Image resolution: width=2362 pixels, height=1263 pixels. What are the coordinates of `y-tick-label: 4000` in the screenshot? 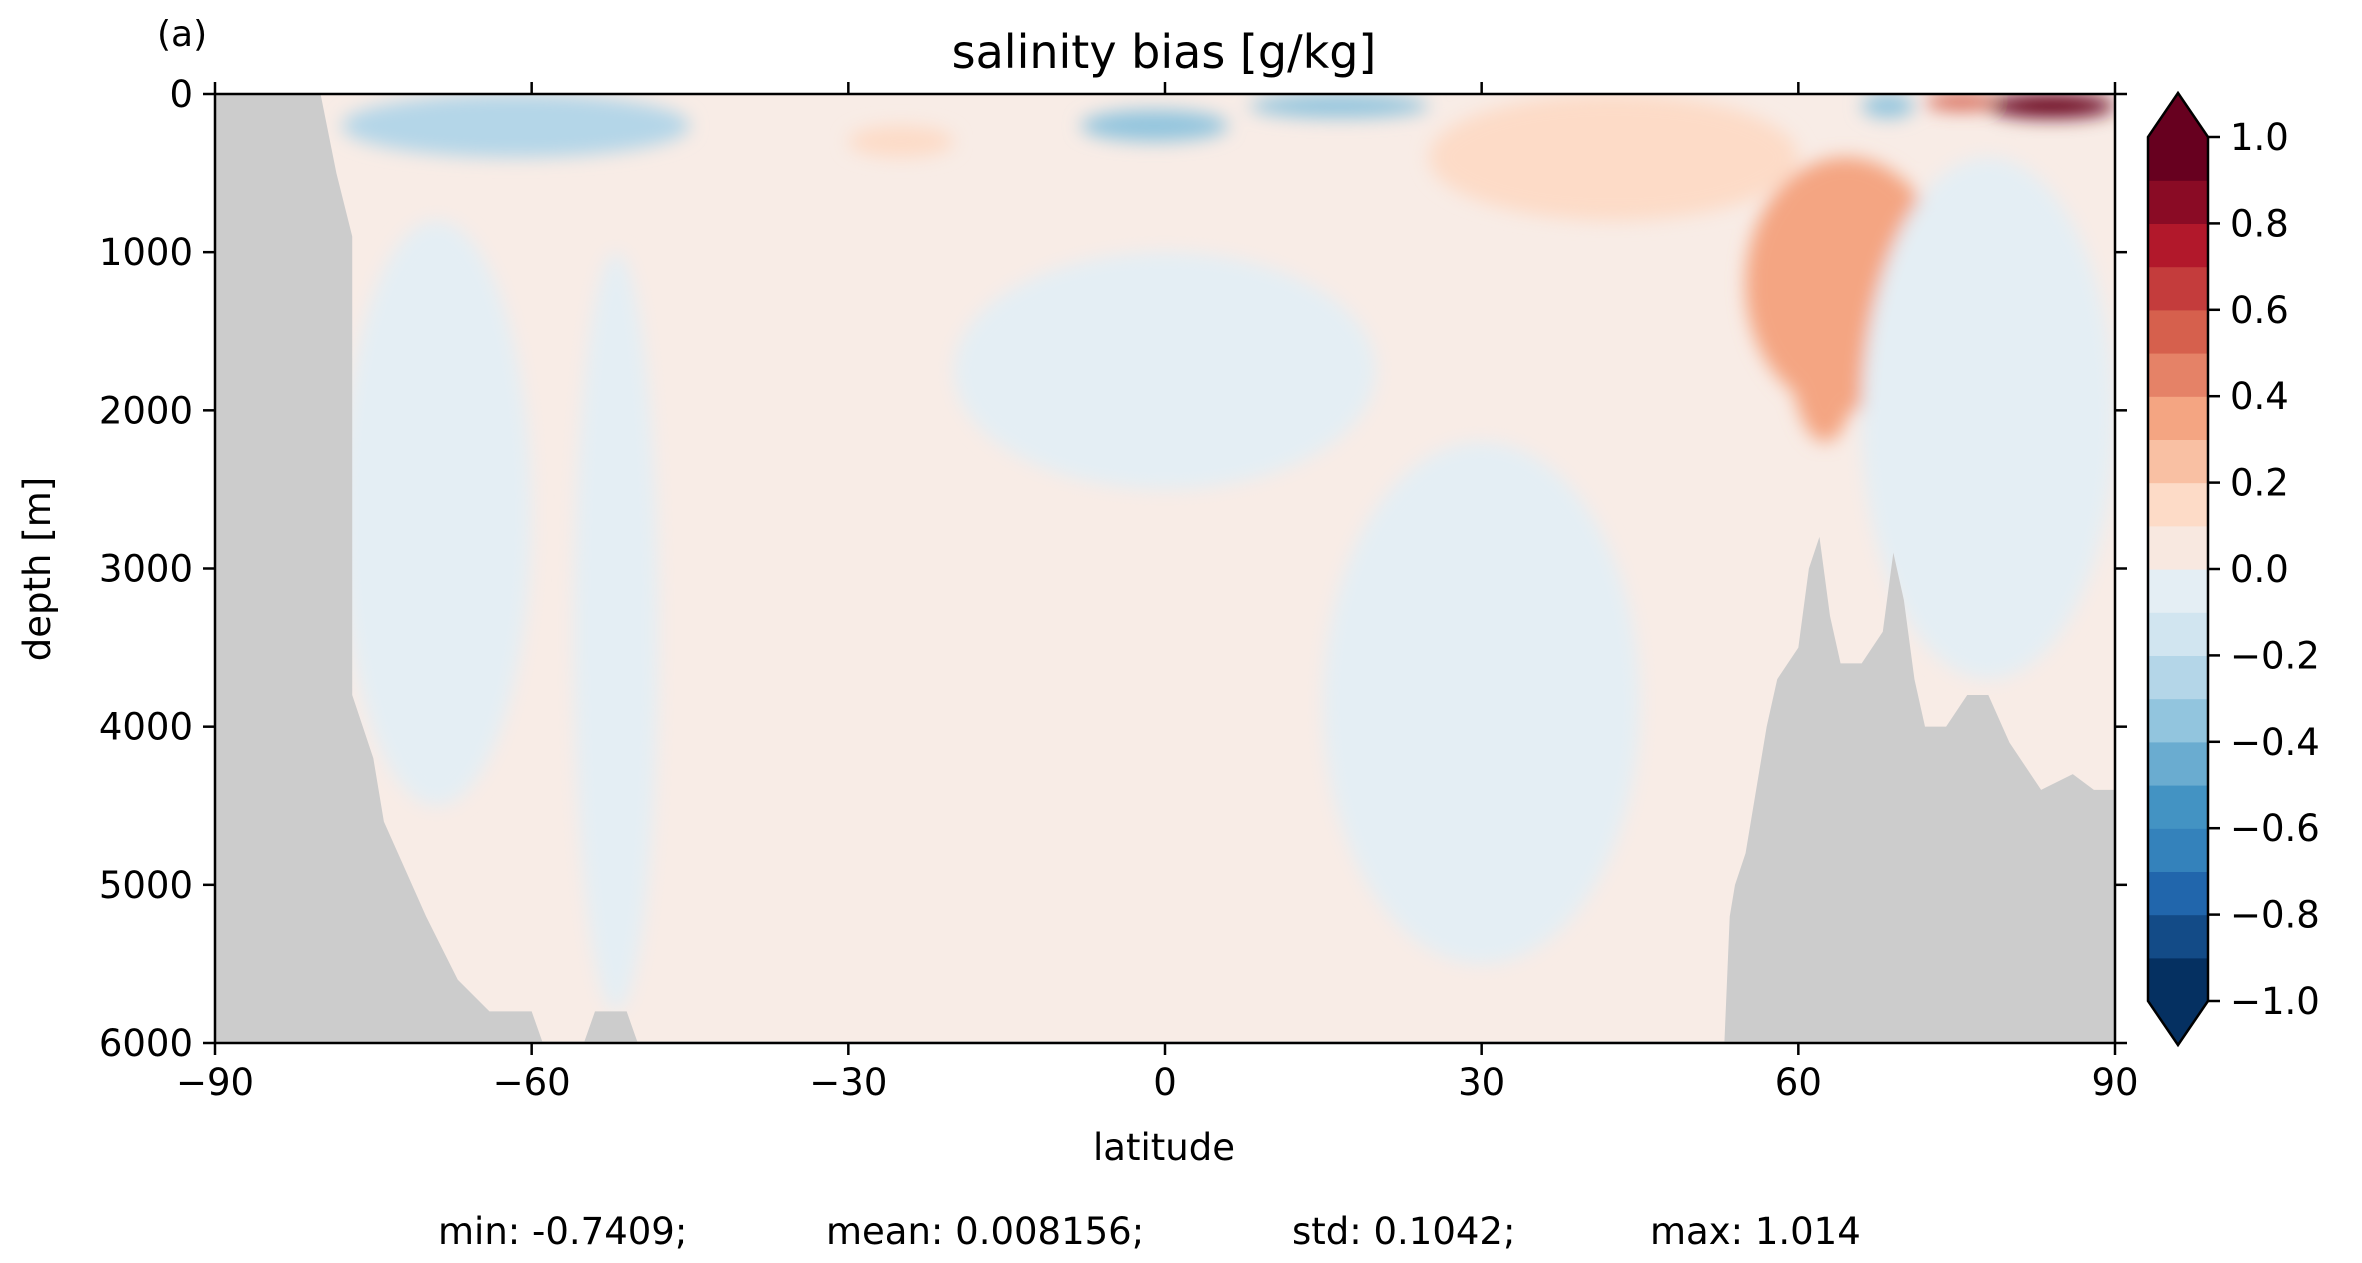 It's located at (146, 727).